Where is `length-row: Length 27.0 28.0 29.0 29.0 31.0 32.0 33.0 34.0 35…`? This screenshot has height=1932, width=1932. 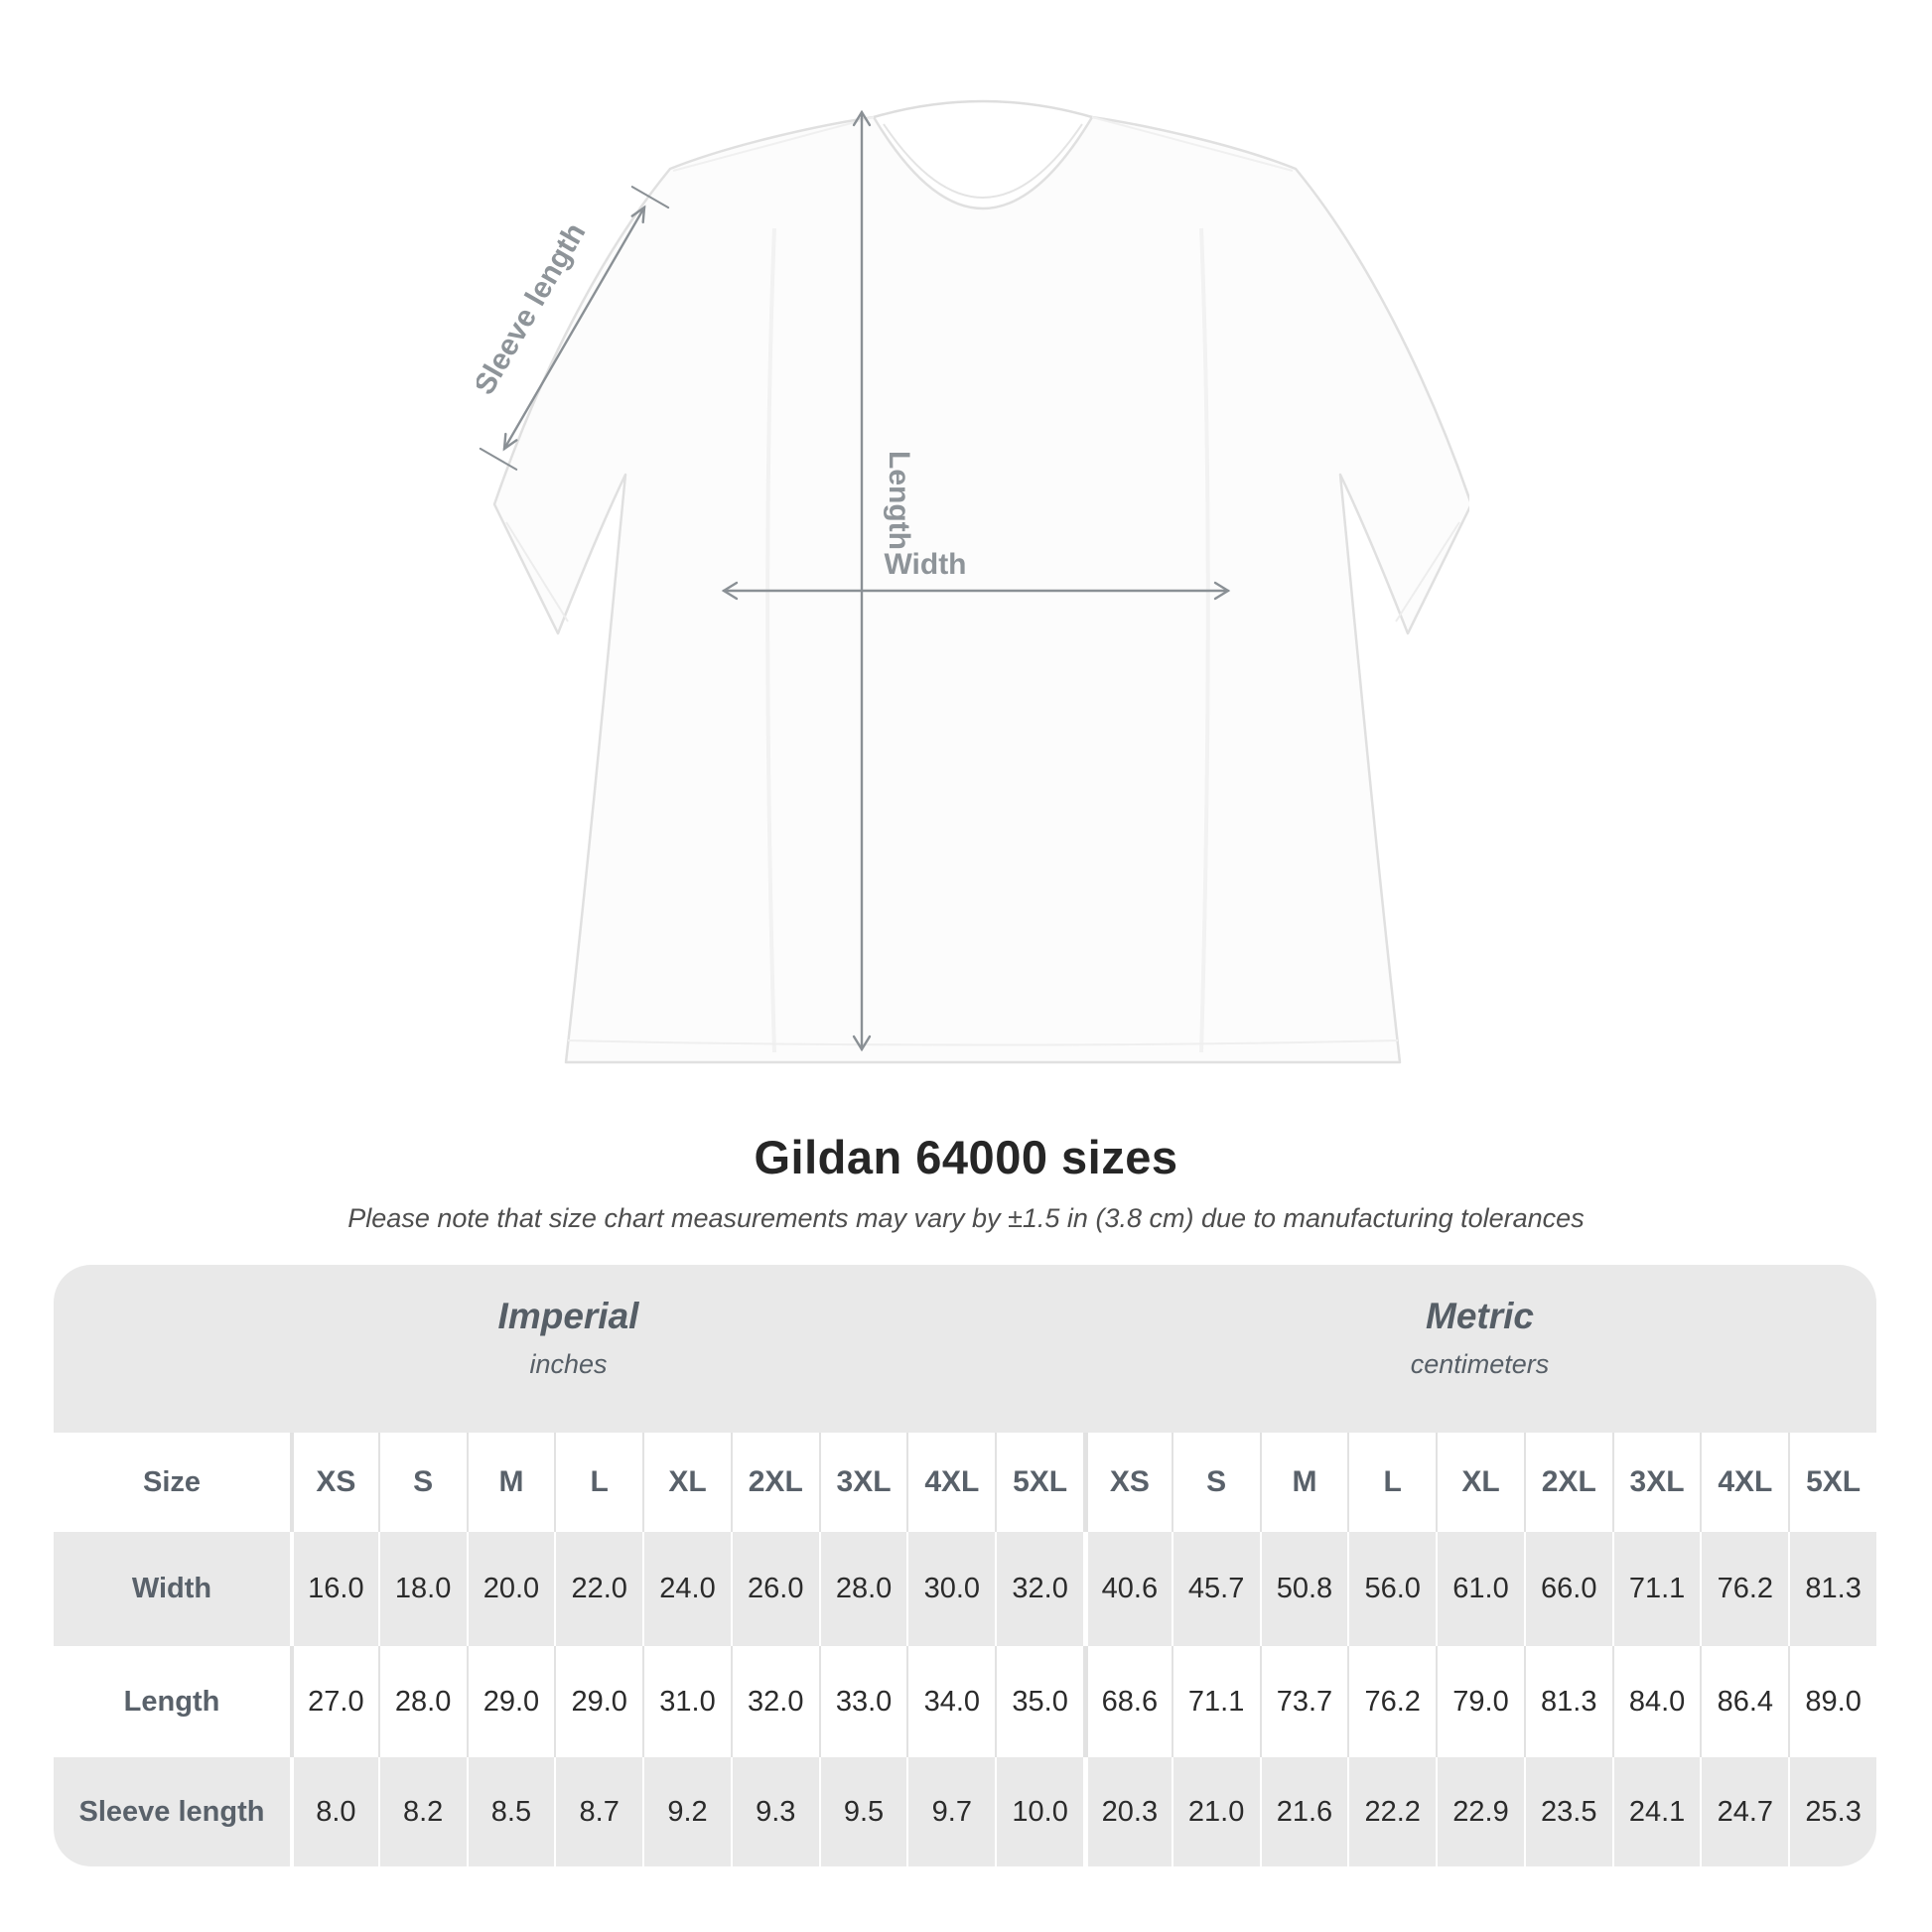
length-row: Length 27.0 28.0 29.0 29.0 31.0 32.0 33.0 34.0 35… is located at coordinates (965, 1701).